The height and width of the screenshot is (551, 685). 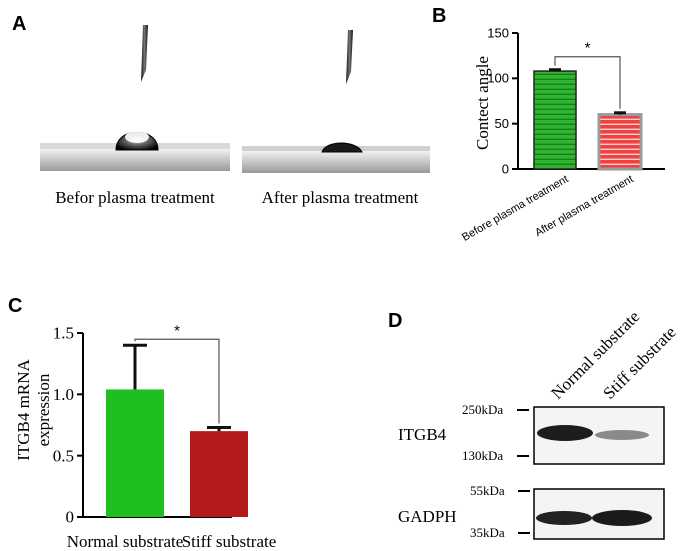 What do you see at coordinates (531, 433) in the screenshot?
I see `blot-itgb4: ITGB4 250kDa 130kDa` at bounding box center [531, 433].